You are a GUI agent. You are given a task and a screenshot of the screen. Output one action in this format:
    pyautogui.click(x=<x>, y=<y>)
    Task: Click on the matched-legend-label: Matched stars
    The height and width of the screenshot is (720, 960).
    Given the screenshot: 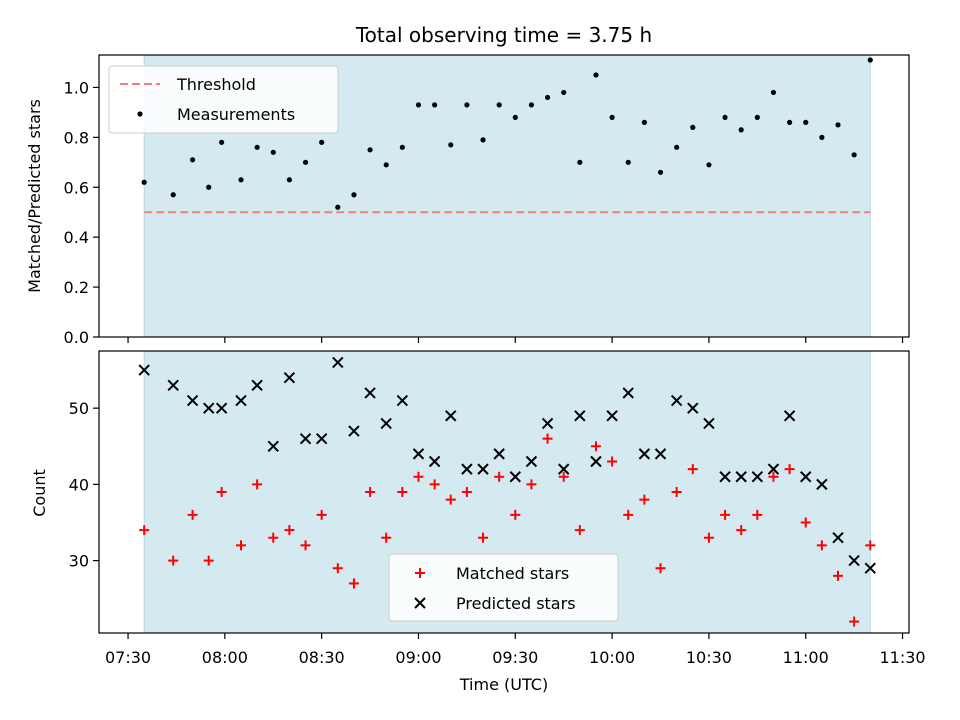 What is the action you would take?
    pyautogui.click(x=512, y=573)
    